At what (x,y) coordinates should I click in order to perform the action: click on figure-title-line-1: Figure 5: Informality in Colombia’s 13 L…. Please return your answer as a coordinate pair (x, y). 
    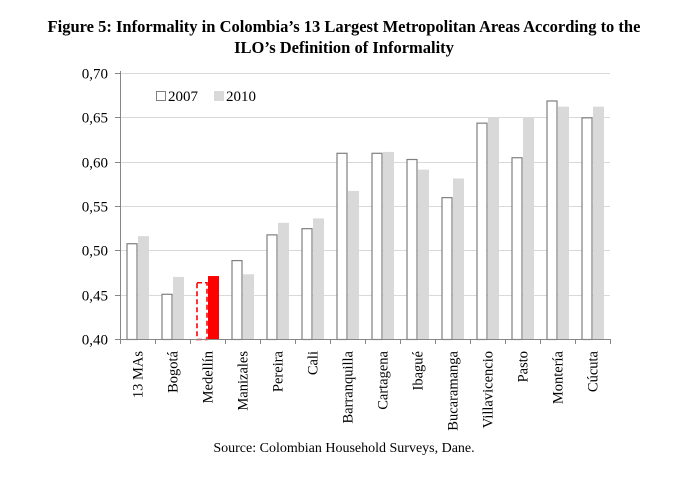
    Looking at the image, I should click on (344, 26).